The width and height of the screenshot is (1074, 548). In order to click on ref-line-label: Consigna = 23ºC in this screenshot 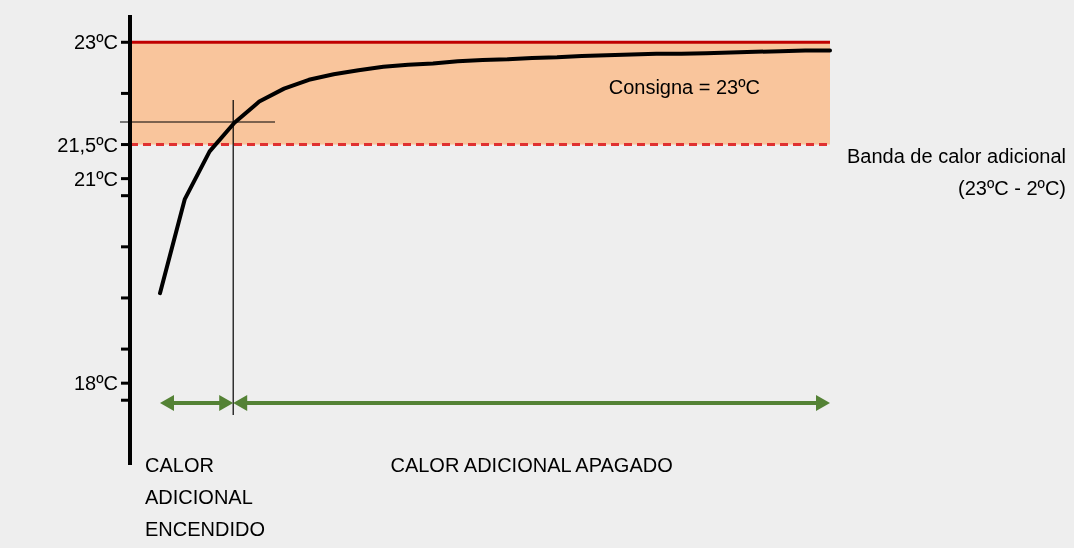, I will do `click(684, 87)`.